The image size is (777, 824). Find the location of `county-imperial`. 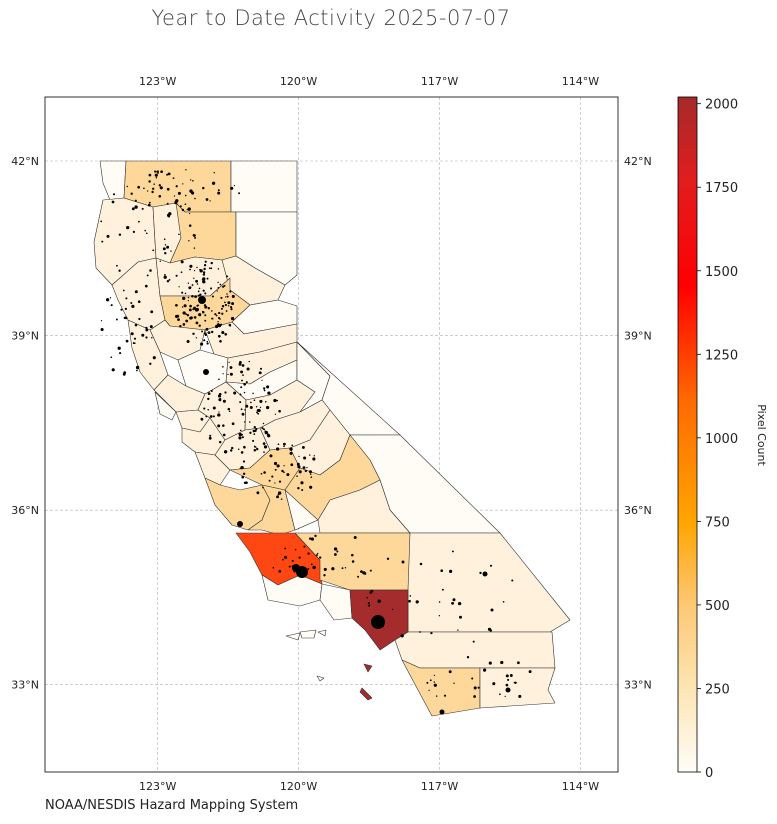

county-imperial is located at coordinates (517, 688).